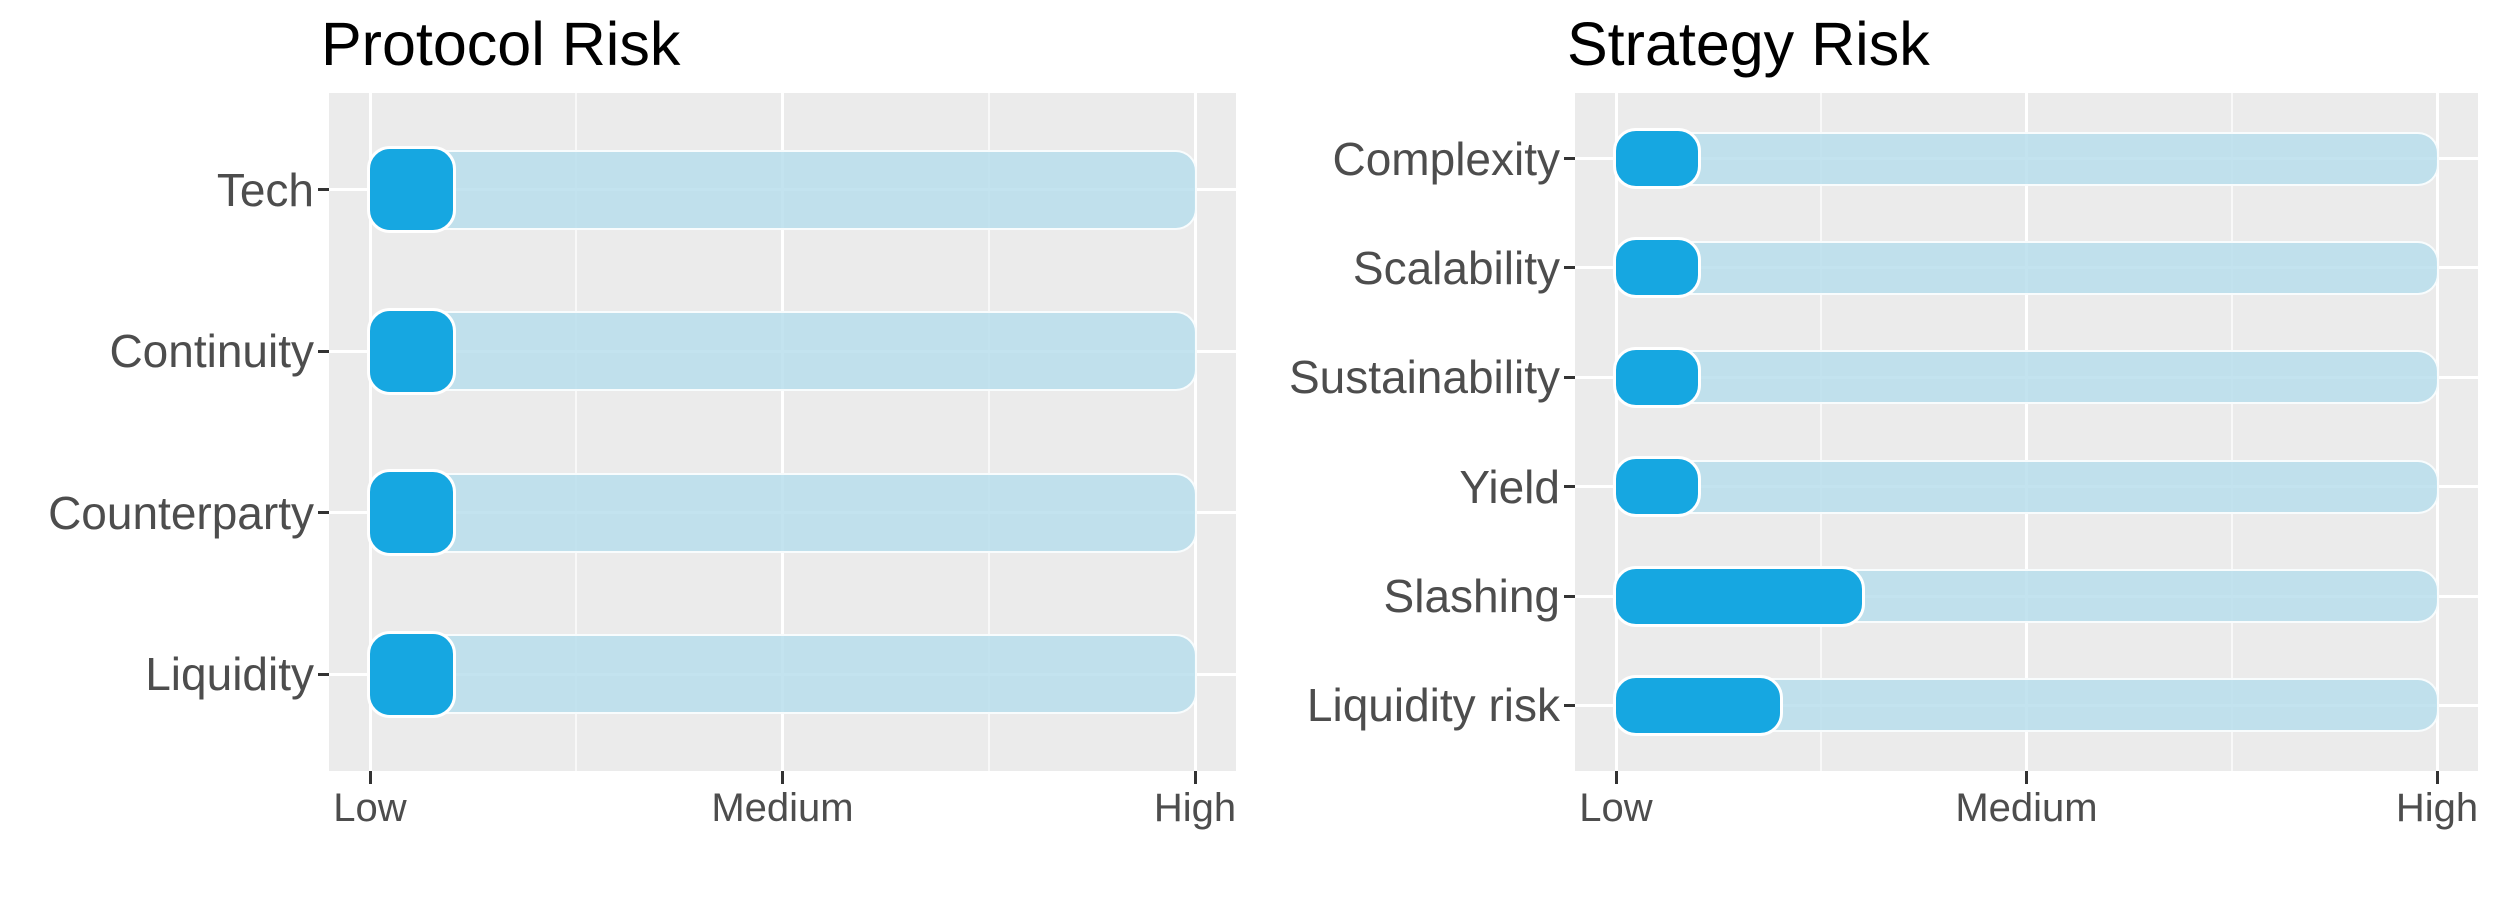 Image resolution: width=2500 pixels, height=900 pixels. What do you see at coordinates (1748, 44) in the screenshot?
I see `chart-title: Strategy Risk` at bounding box center [1748, 44].